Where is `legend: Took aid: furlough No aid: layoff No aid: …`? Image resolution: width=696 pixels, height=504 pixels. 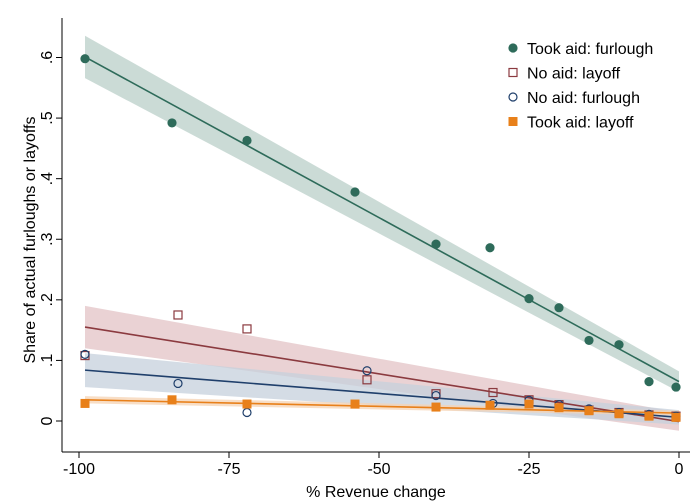 legend: Took aid: furlough No aid: layoff No aid: … is located at coordinates (580, 86).